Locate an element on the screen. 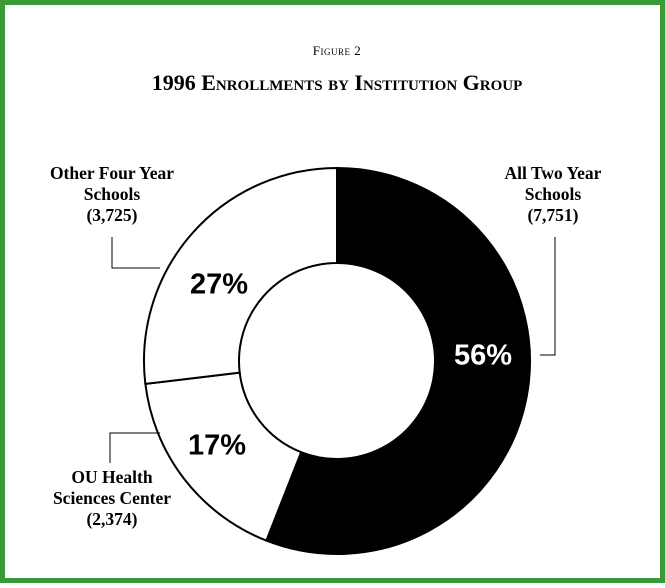 This screenshot has width=665, height=588. category-label-all-two-year-schools: All Two Year Schools (7,751) is located at coordinates (553, 194).